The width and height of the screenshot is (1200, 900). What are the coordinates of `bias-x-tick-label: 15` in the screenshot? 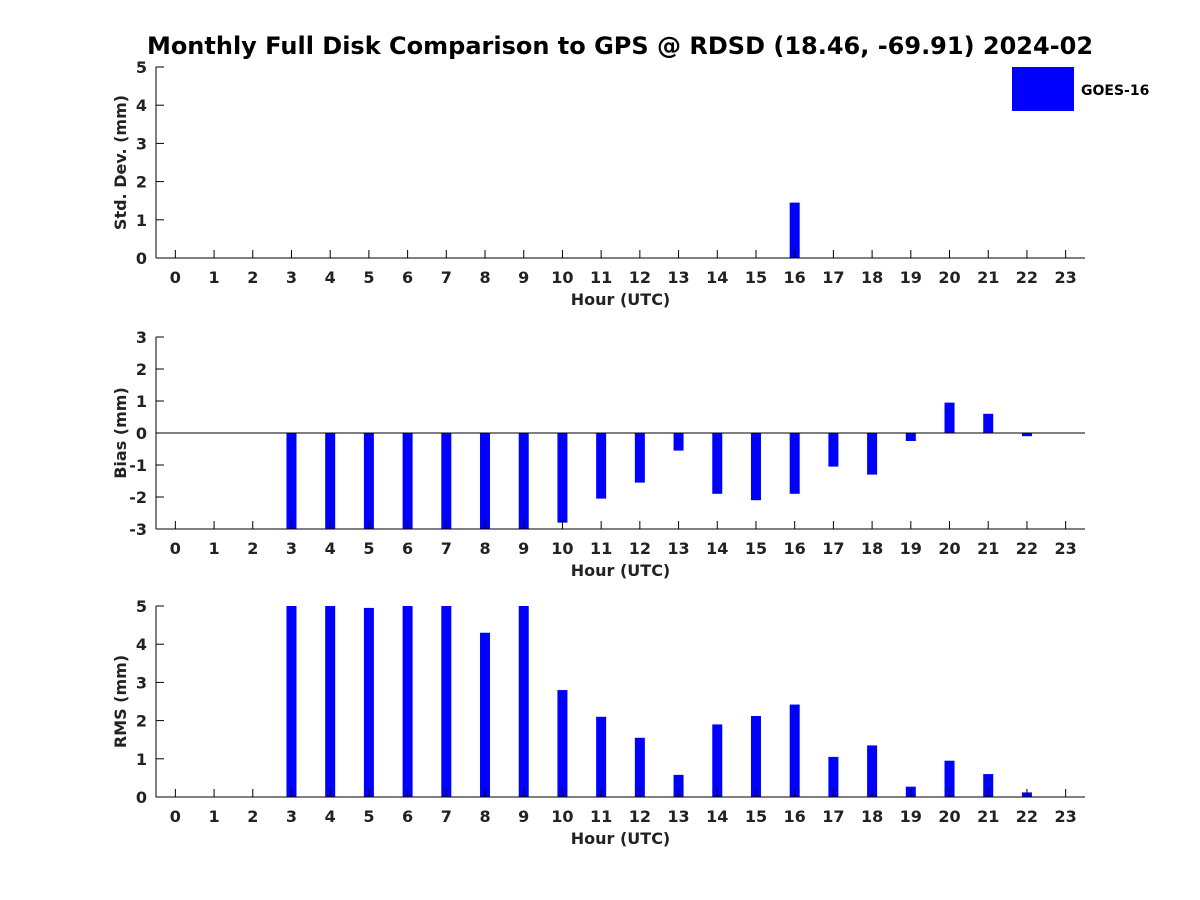 It's located at (756, 548).